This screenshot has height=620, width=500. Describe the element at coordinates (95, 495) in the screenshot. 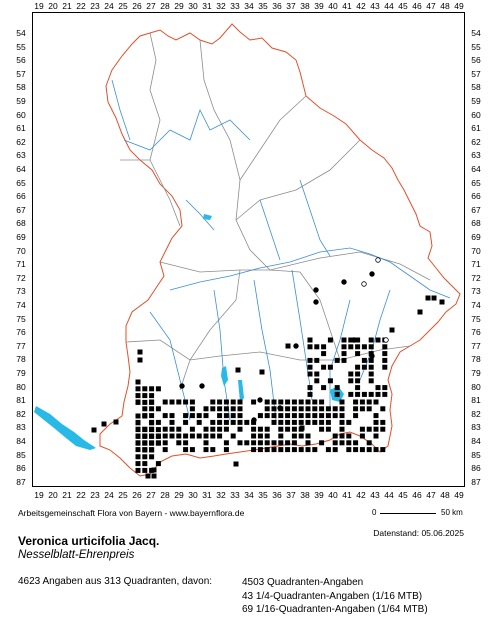

I see `x-tick-bottom: 23` at that location.